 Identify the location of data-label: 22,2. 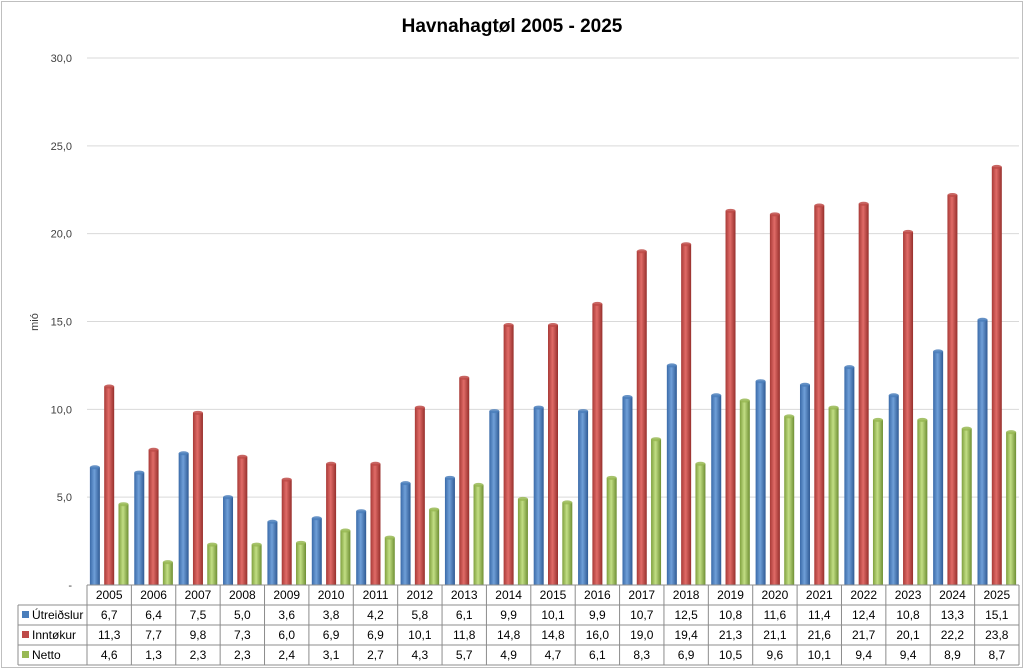
(953, 635).